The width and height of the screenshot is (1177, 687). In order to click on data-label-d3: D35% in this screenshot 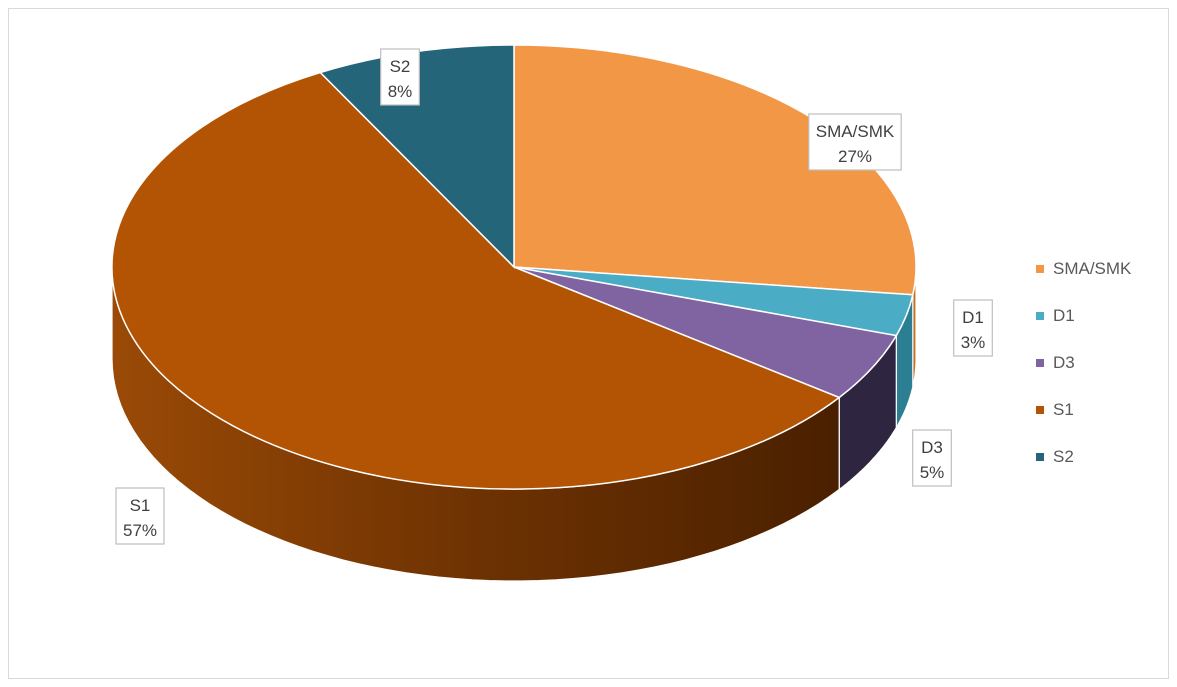, I will do `click(932, 458)`.